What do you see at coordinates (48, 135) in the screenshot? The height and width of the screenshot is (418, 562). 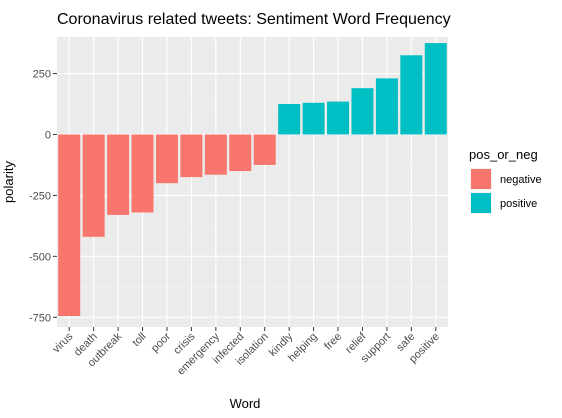 I see `y-tick-label: 0` at bounding box center [48, 135].